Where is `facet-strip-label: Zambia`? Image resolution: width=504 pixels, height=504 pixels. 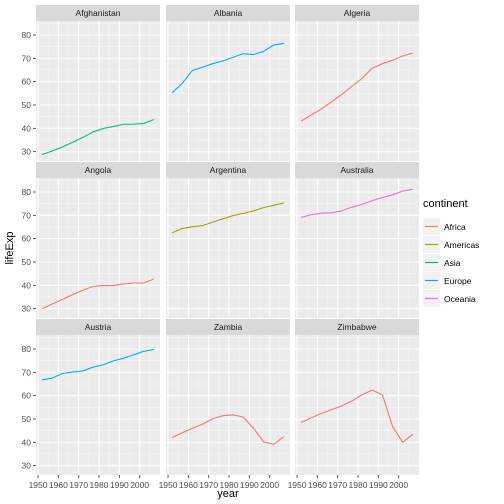 facet-strip-label: Zambia is located at coordinates (228, 327).